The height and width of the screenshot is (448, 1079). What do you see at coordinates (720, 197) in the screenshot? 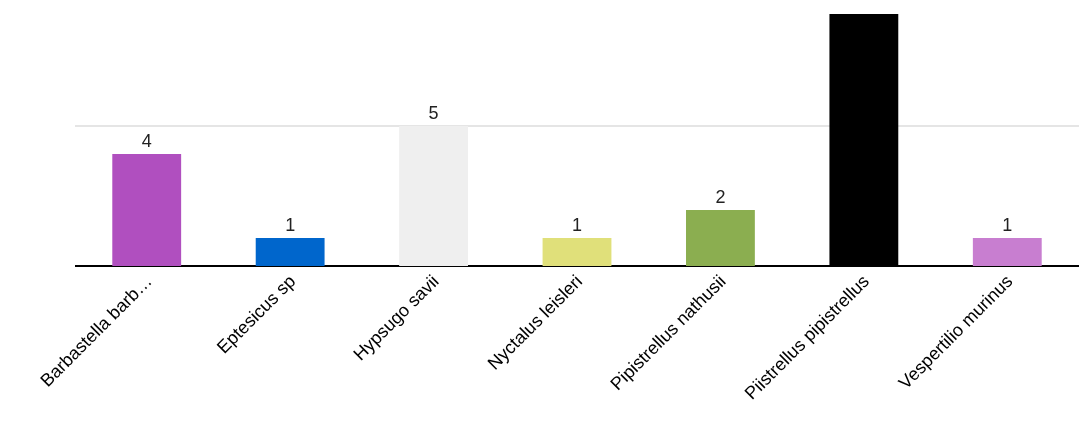
I see `data-label: 2` at bounding box center [720, 197].